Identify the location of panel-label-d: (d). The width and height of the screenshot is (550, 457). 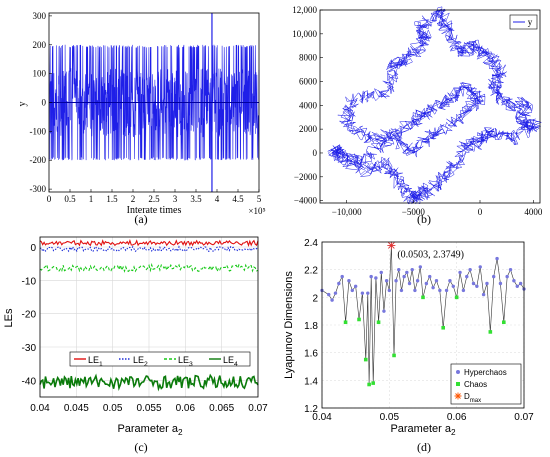
(424, 447).